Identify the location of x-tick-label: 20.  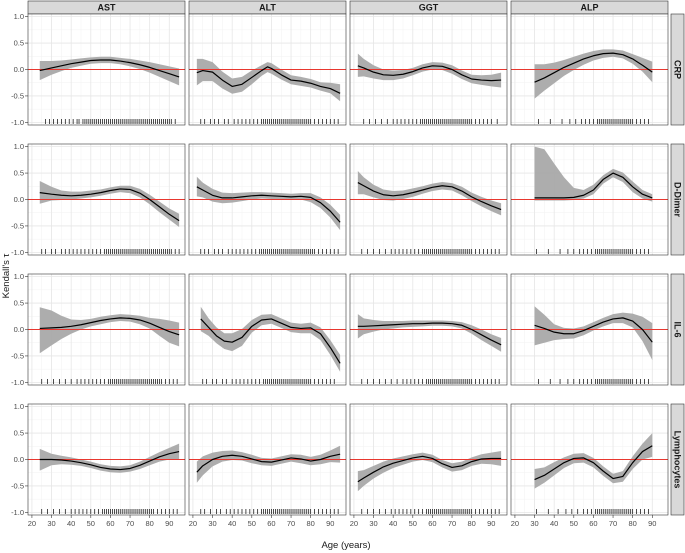
(32, 523).